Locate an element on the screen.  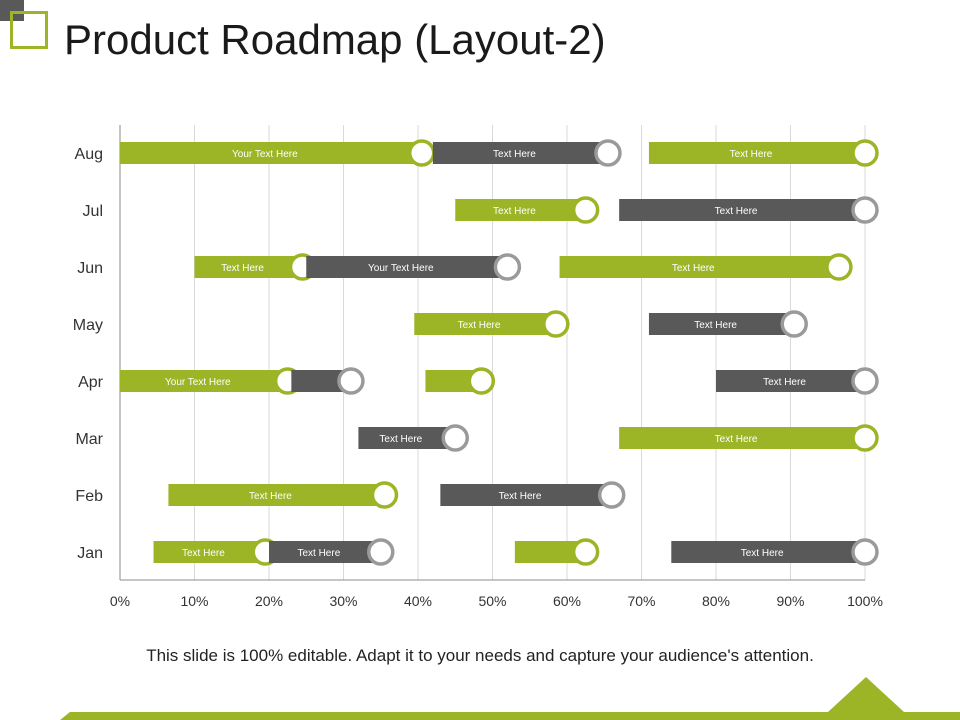
bottom-triangle-decoration is located at coordinates (866, 694).